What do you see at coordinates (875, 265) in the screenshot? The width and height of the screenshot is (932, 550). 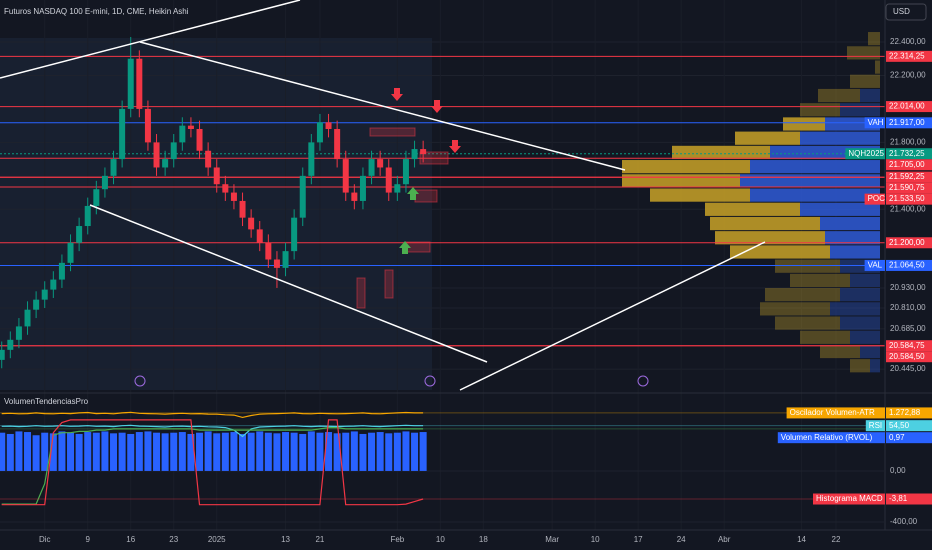 I see `level-name: VAL` at bounding box center [875, 265].